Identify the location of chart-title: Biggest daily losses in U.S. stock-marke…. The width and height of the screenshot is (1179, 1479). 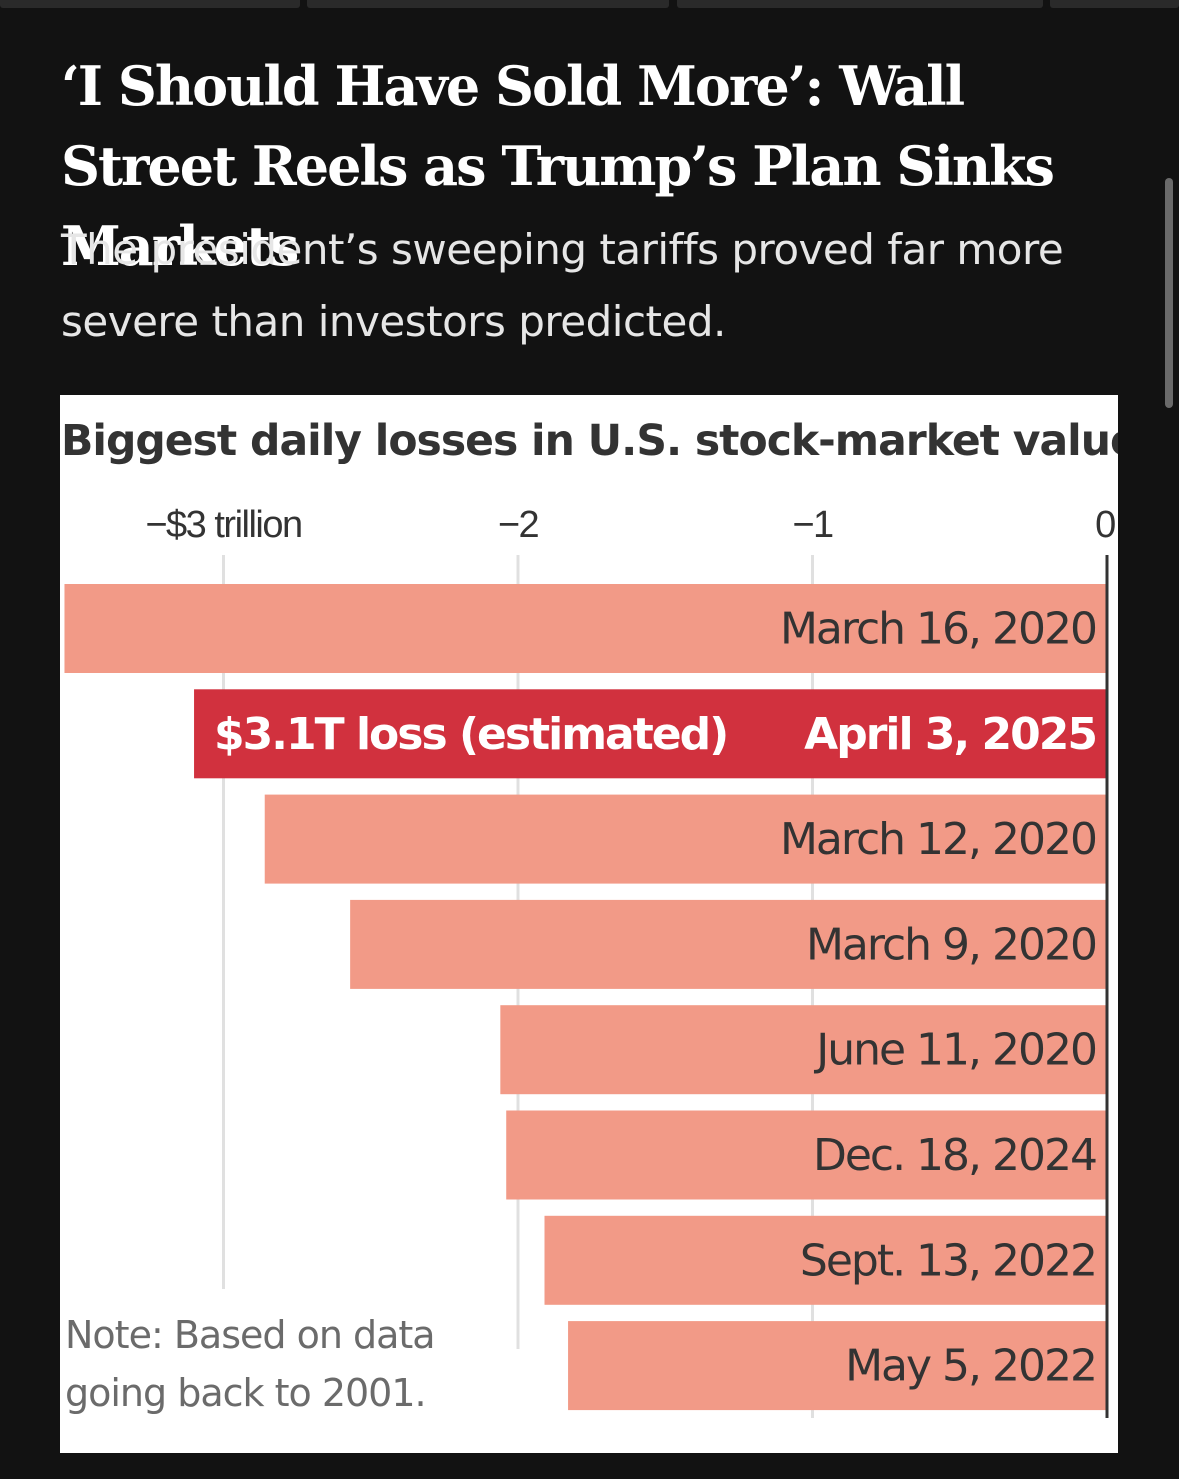
(589, 441).